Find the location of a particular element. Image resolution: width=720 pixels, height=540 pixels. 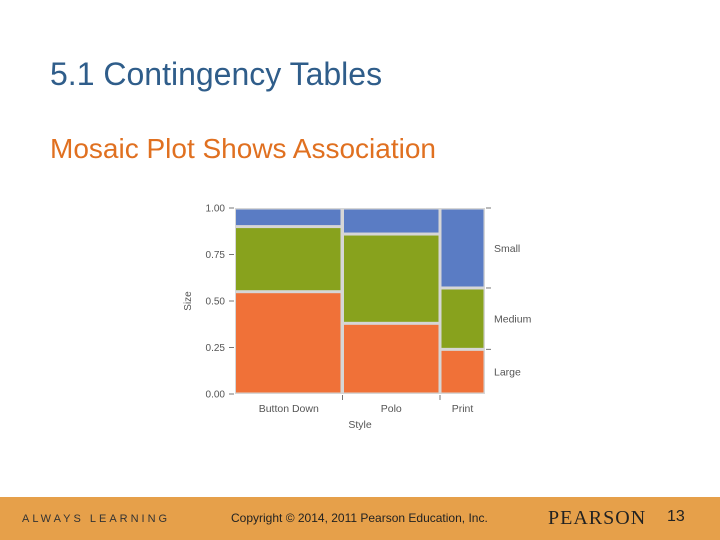

slide-subtitle: Mosaic Plot Shows Association is located at coordinates (243, 148).